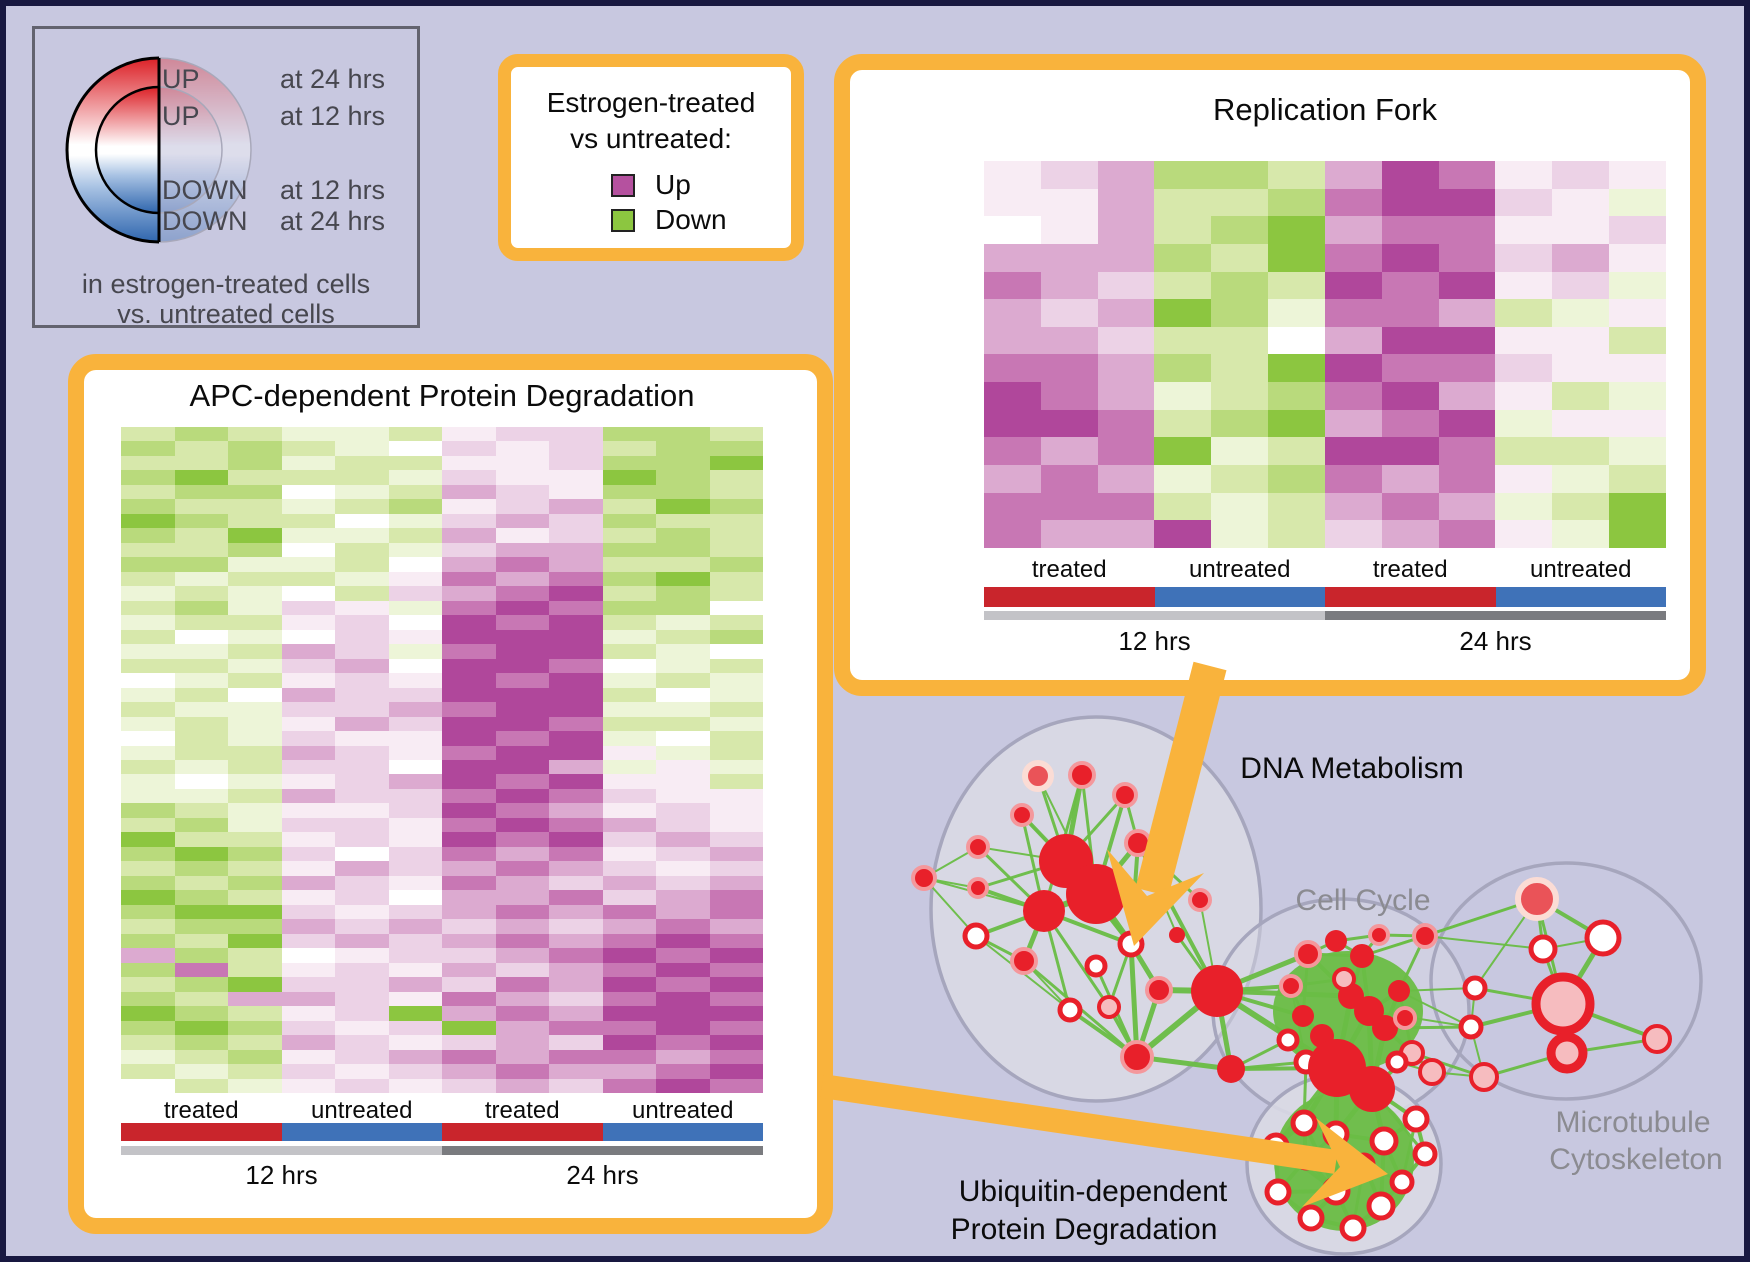 Image resolution: width=1750 pixels, height=1279 pixels. Describe the element at coordinates (442, 1175) in the screenshot. I see `apc-time-labels: 12 hrs 24 hrs` at that location.